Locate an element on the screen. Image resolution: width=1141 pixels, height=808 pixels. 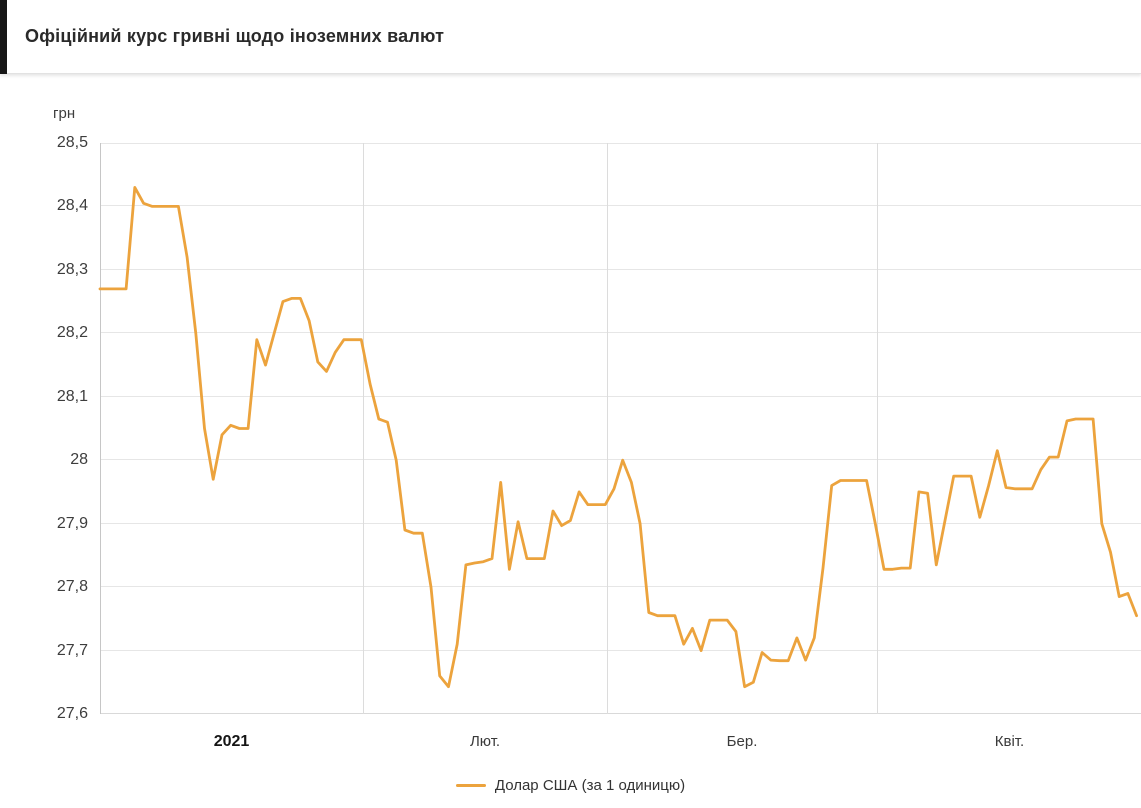
y-tick-label: 27,9 is located at coordinates (72, 523).